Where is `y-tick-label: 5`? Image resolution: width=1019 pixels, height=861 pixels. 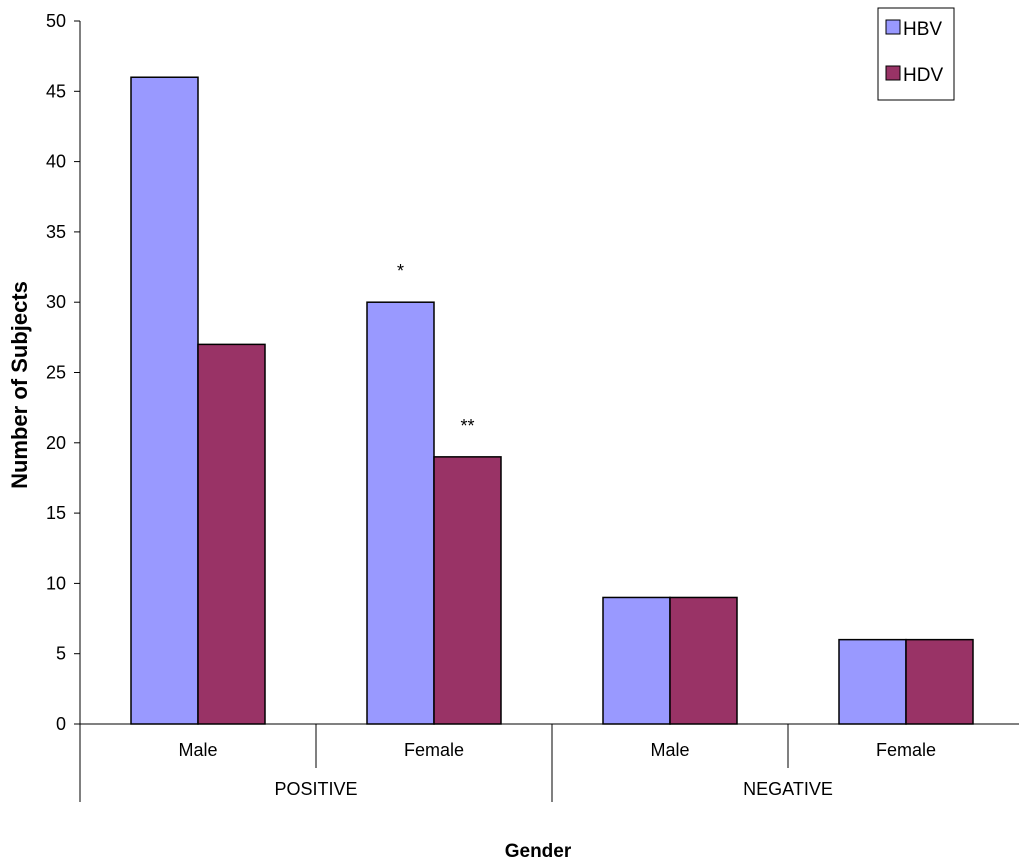 y-tick-label: 5 is located at coordinates (61, 654).